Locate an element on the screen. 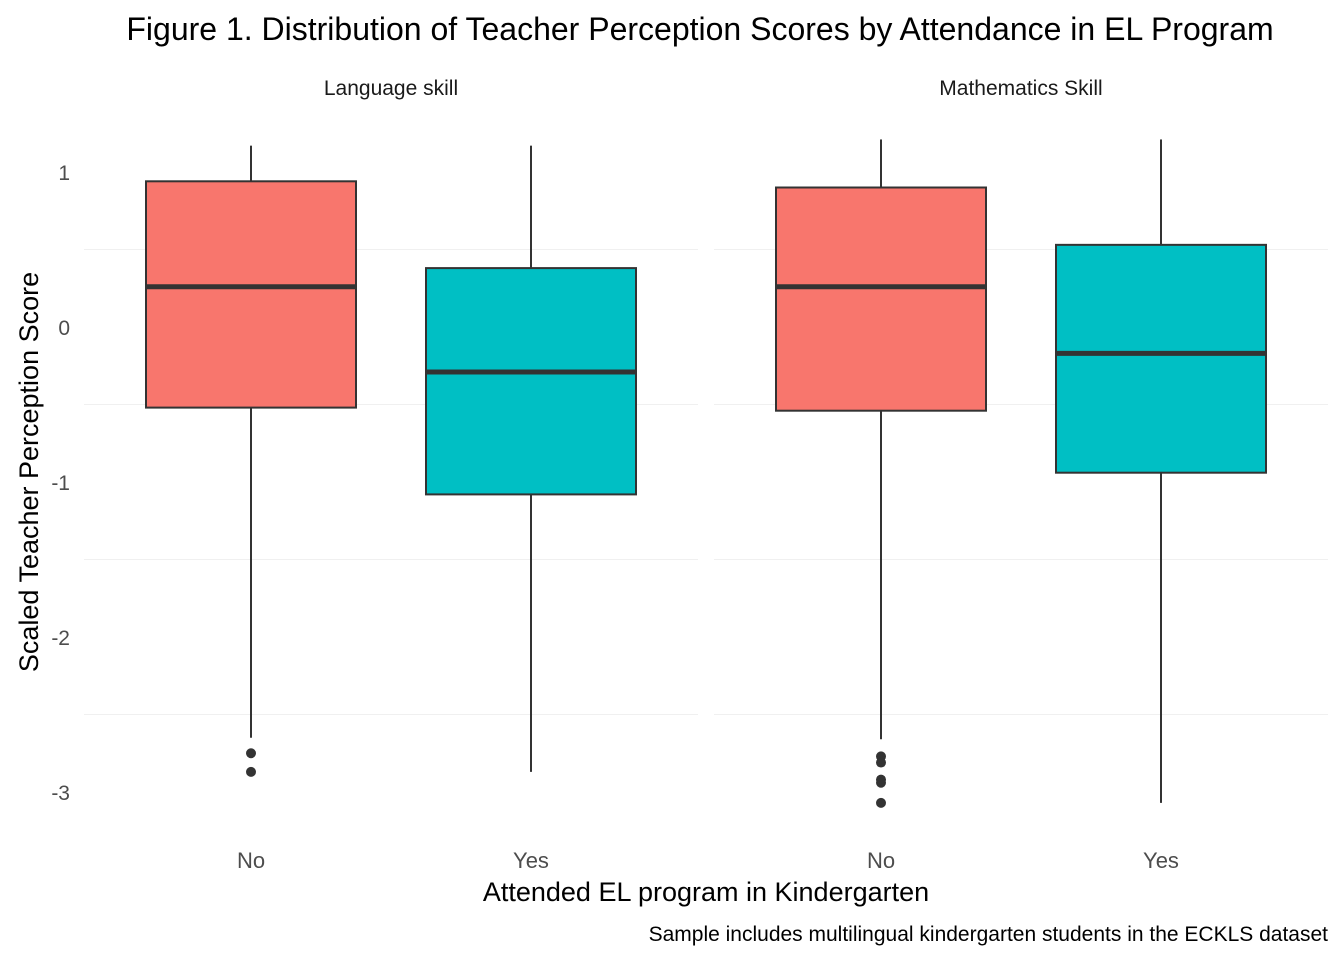 This screenshot has height=960, width=1344. y-axis-ticks: 1 0 -1 -2 -3 is located at coordinates (60, 483).